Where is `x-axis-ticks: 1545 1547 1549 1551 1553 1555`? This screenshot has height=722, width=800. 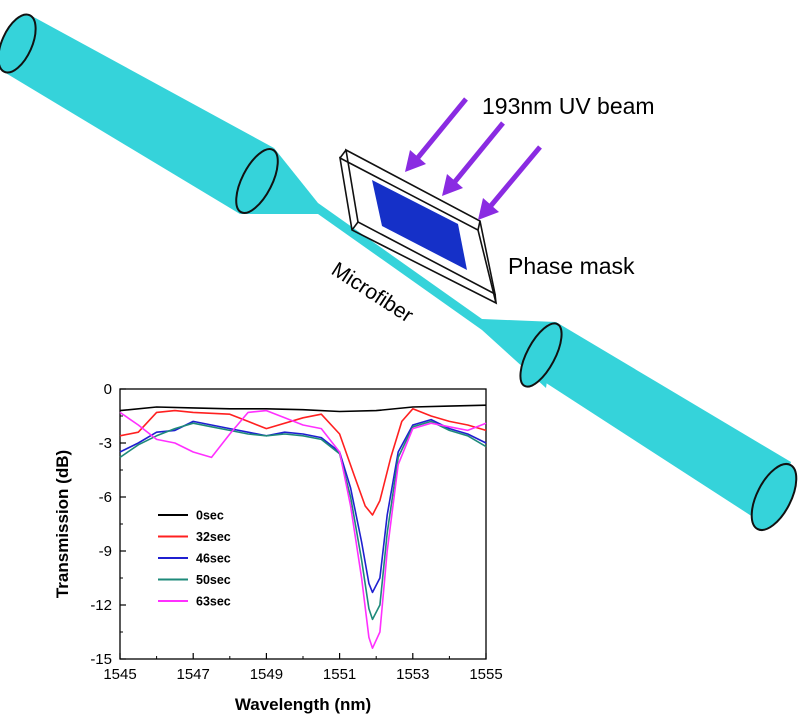
x-axis-ticks: 1545 1547 1549 1551 1553 1555 is located at coordinates (303, 668).